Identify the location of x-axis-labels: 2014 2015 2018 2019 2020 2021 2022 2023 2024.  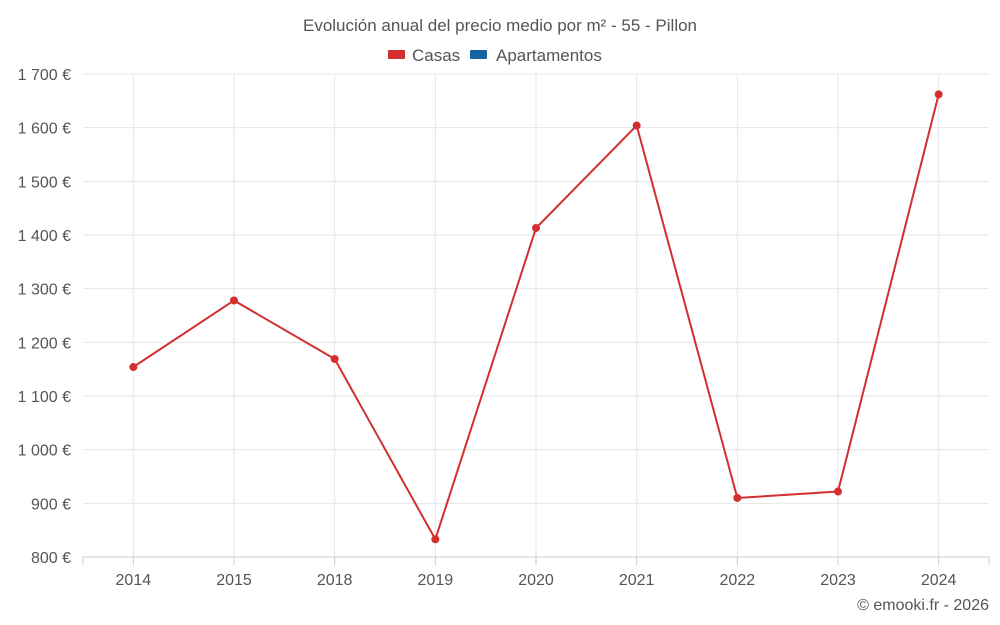
(536, 580).